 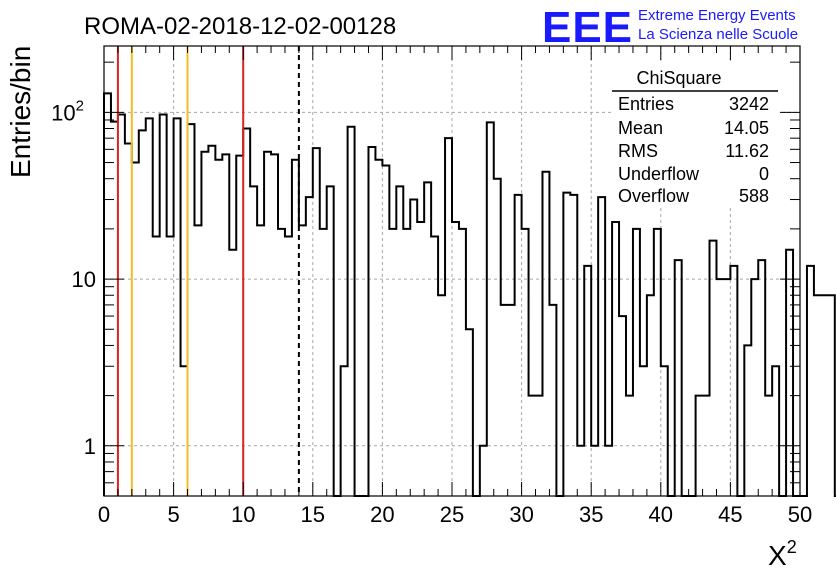 What do you see at coordinates (638, 151) in the screenshot?
I see `stats-label-rms: RMS` at bounding box center [638, 151].